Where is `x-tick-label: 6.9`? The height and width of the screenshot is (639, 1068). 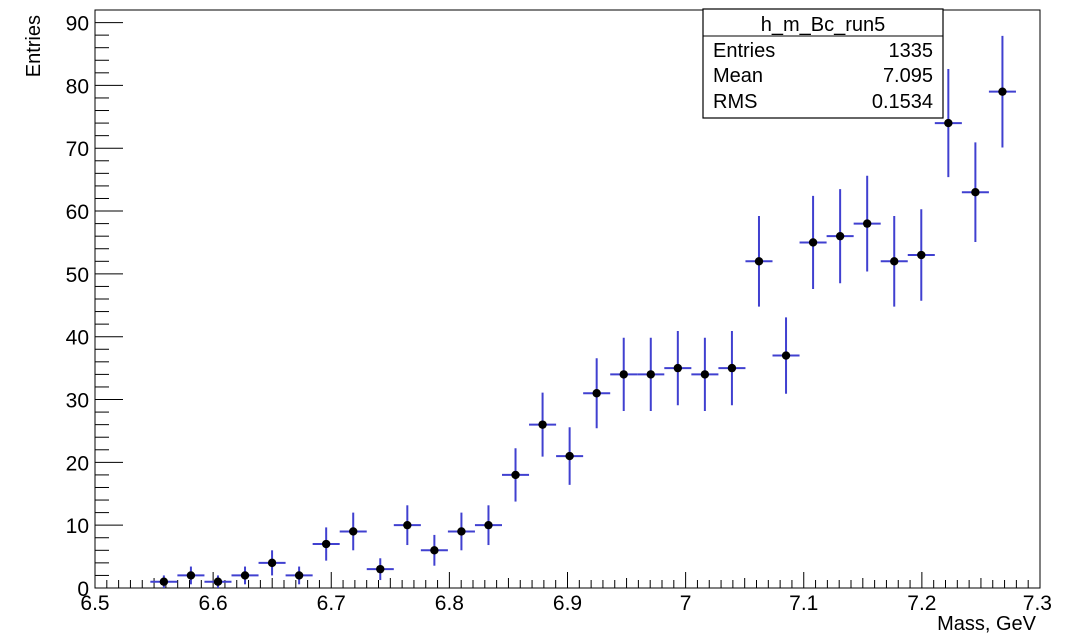
x-tick-label: 6.9 is located at coordinates (567, 603).